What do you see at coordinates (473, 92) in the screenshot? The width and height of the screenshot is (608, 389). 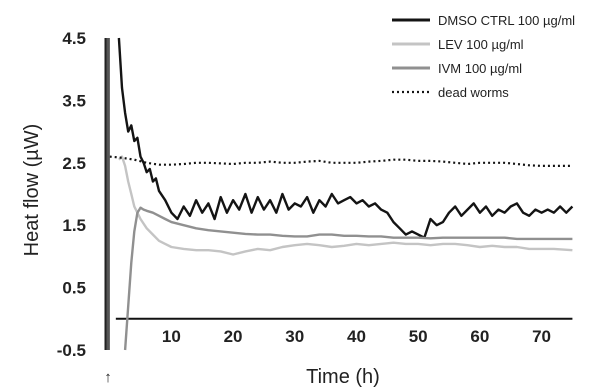 I see `legend-label-3: dead worms` at bounding box center [473, 92].